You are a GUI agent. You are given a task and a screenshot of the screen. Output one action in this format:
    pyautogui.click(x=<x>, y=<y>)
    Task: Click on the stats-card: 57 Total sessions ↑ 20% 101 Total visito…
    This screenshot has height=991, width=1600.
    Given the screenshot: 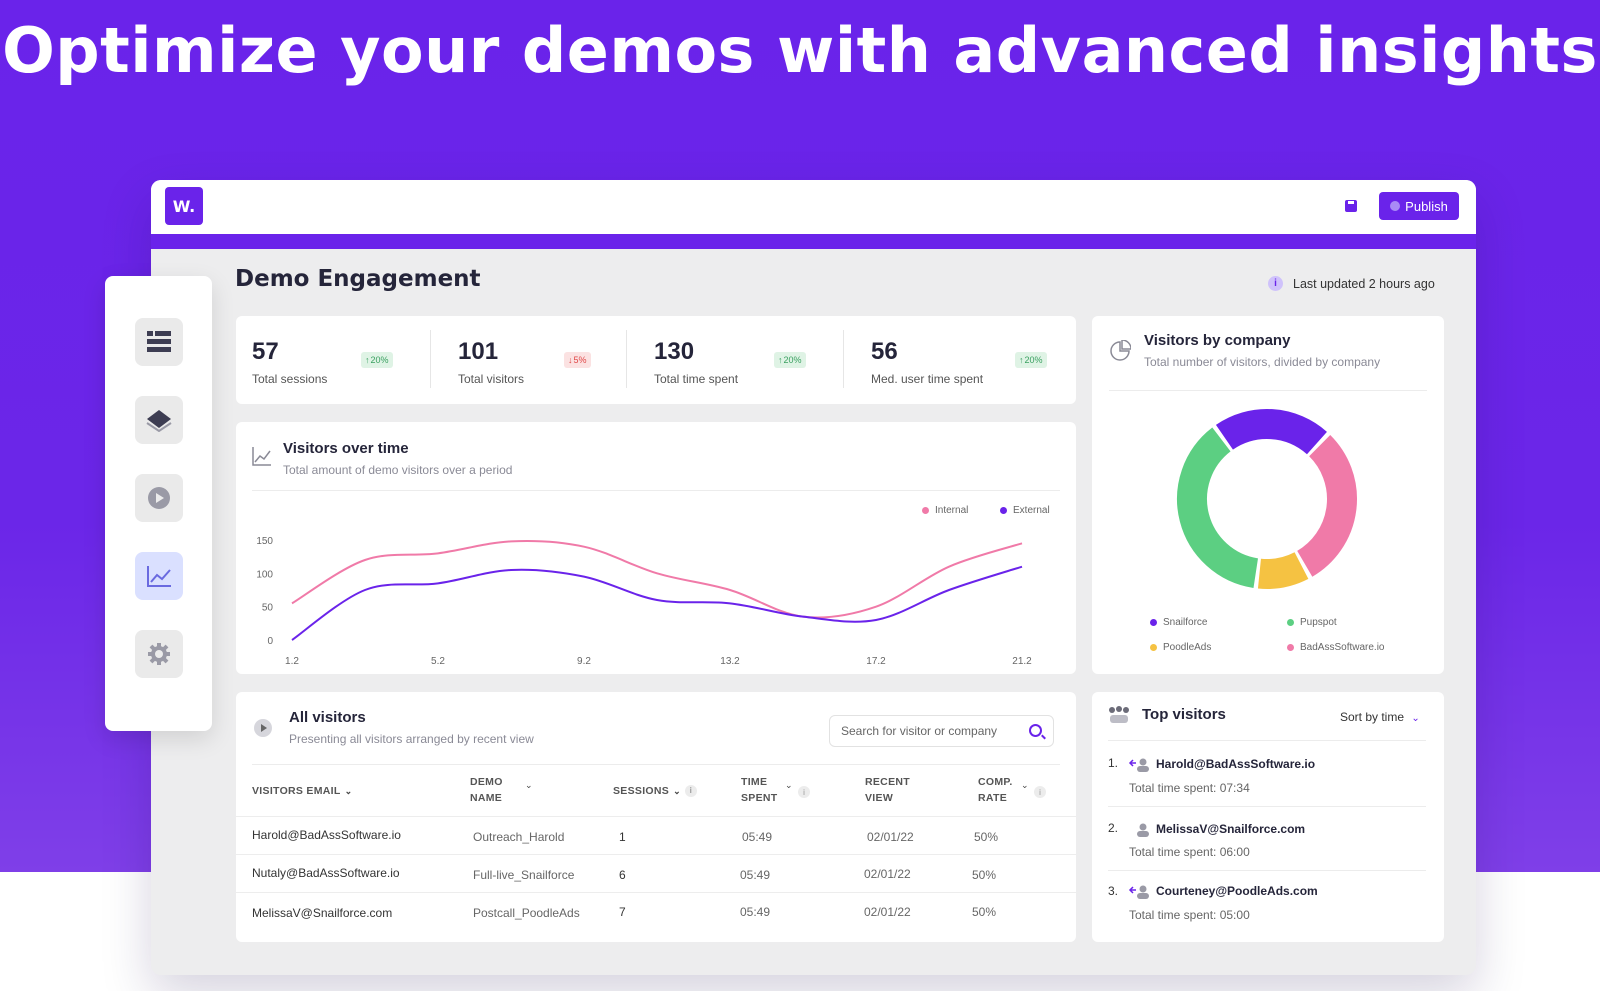 What is the action you would take?
    pyautogui.click(x=656, y=360)
    